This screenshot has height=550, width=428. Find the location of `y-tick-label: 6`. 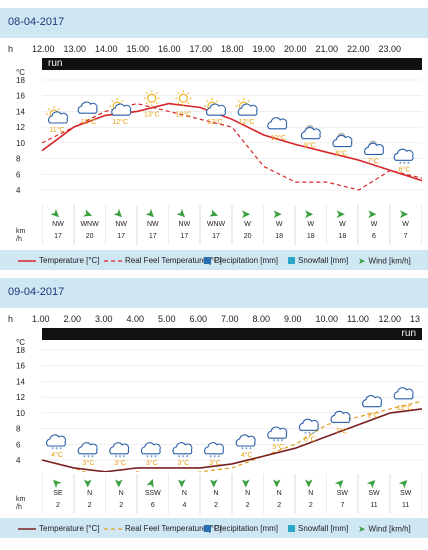

y-tick-label: 6 is located at coordinates (18, 444).